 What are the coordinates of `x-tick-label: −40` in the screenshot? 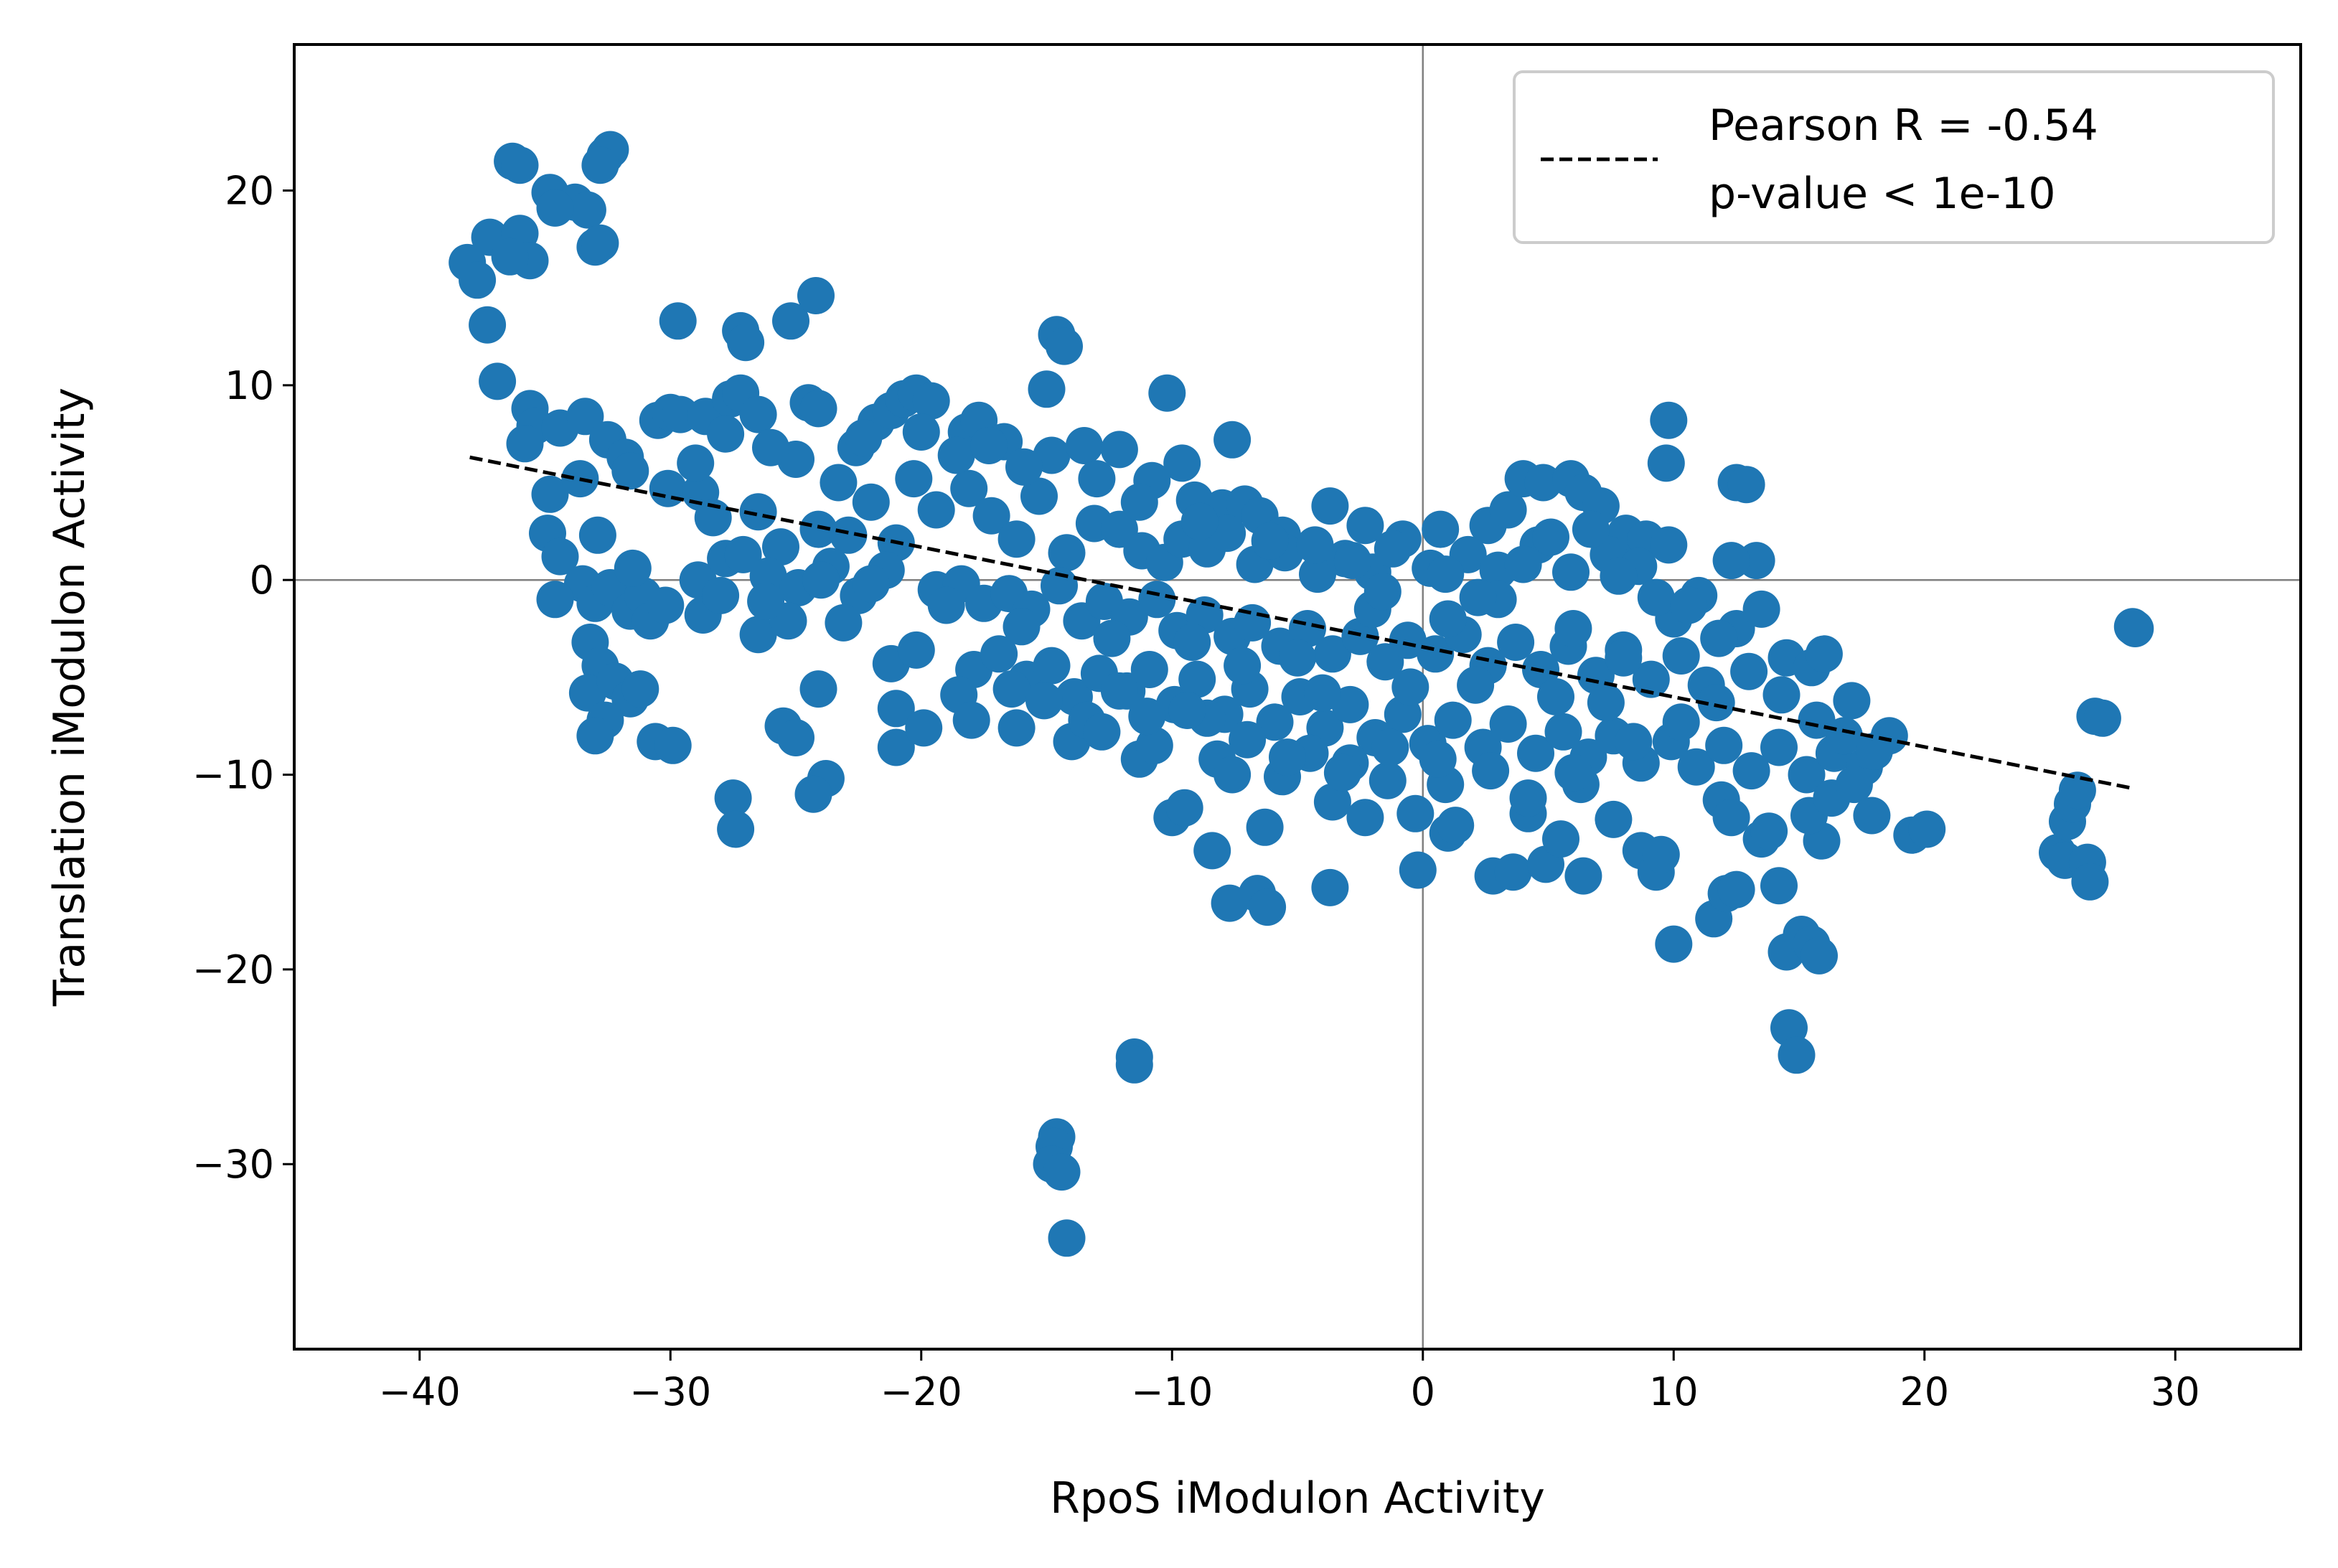 It's located at (420, 1391).